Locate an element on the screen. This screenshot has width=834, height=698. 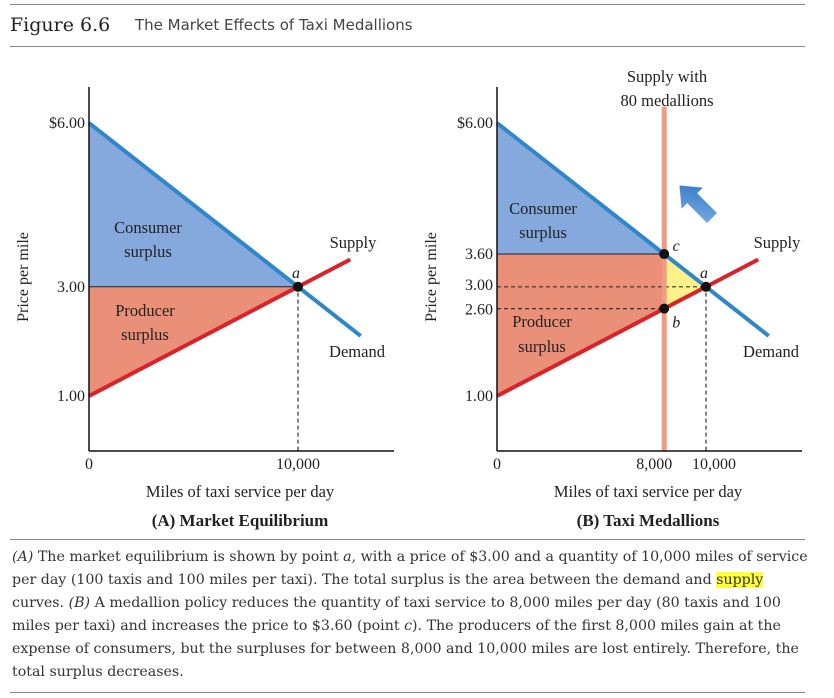
point-b is located at coordinates (664, 308).